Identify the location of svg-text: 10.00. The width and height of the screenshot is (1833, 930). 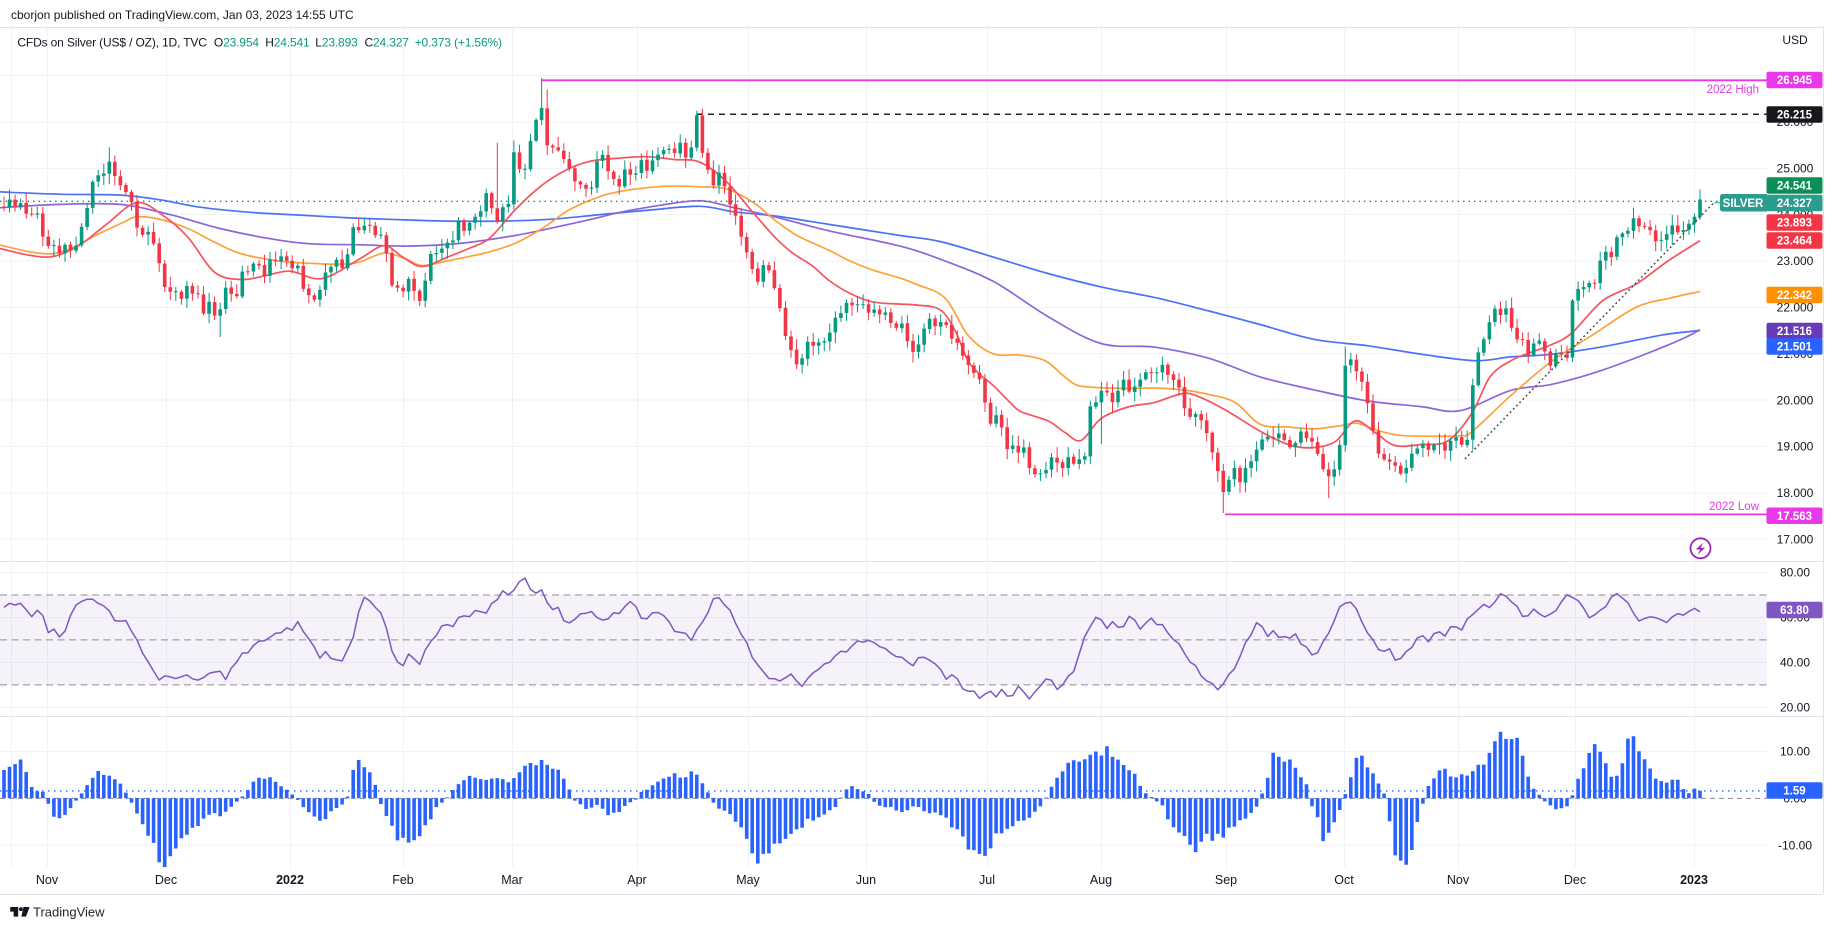
(1795, 752).